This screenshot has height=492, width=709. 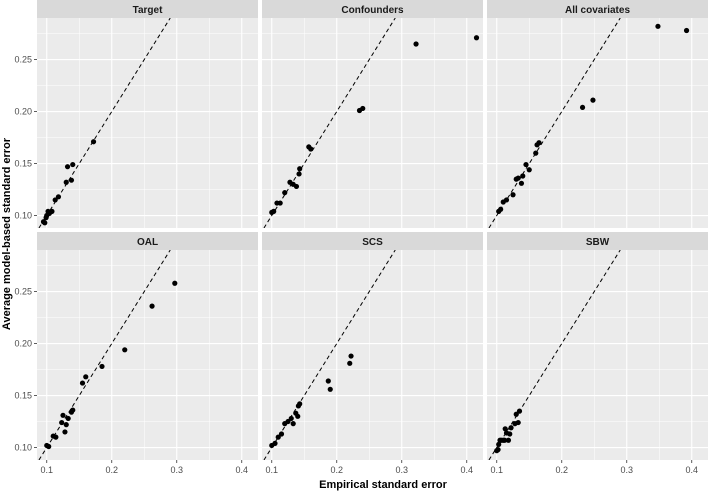 I want to click on facet-confounders: Confounders, so click(x=372, y=114).